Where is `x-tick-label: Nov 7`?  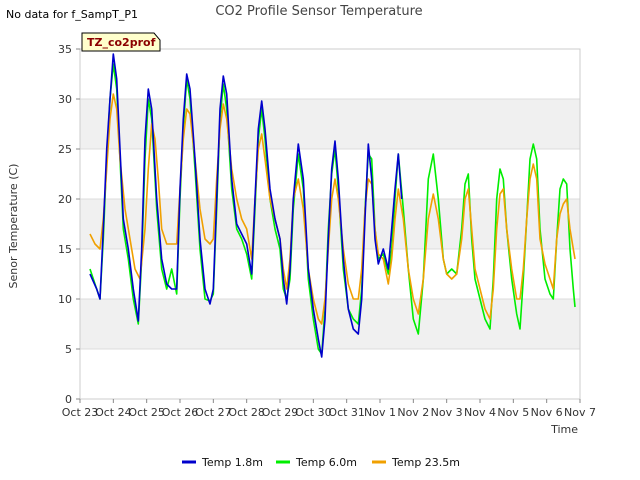 x-tick-label: Nov 7 is located at coordinates (580, 412).